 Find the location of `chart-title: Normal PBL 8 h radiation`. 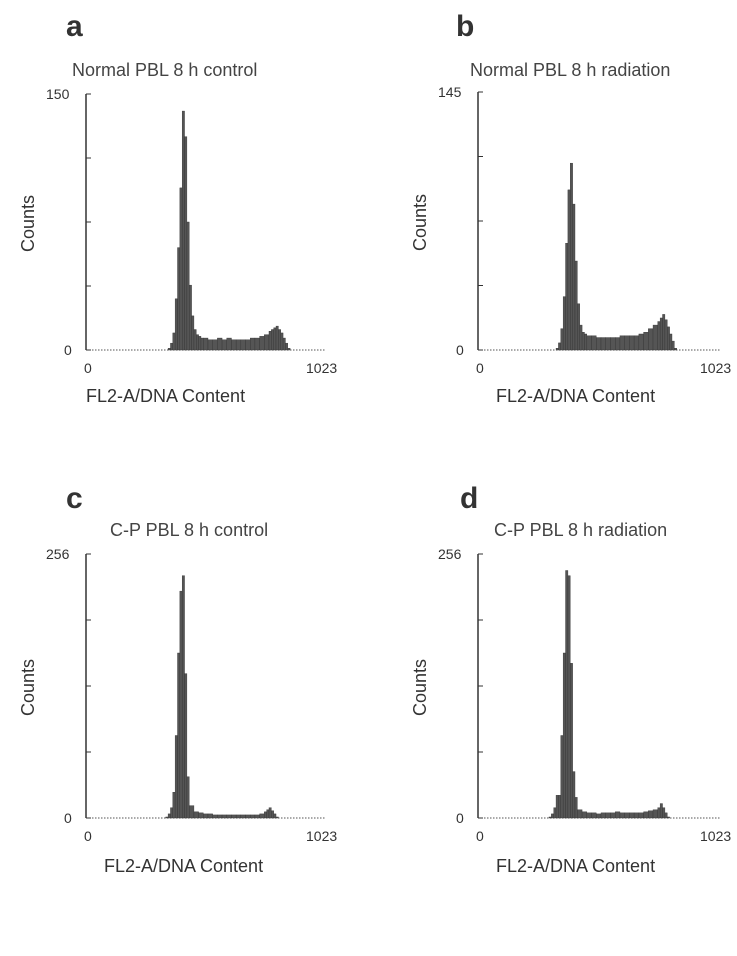

chart-title: Normal PBL 8 h radiation is located at coordinates (570, 70).